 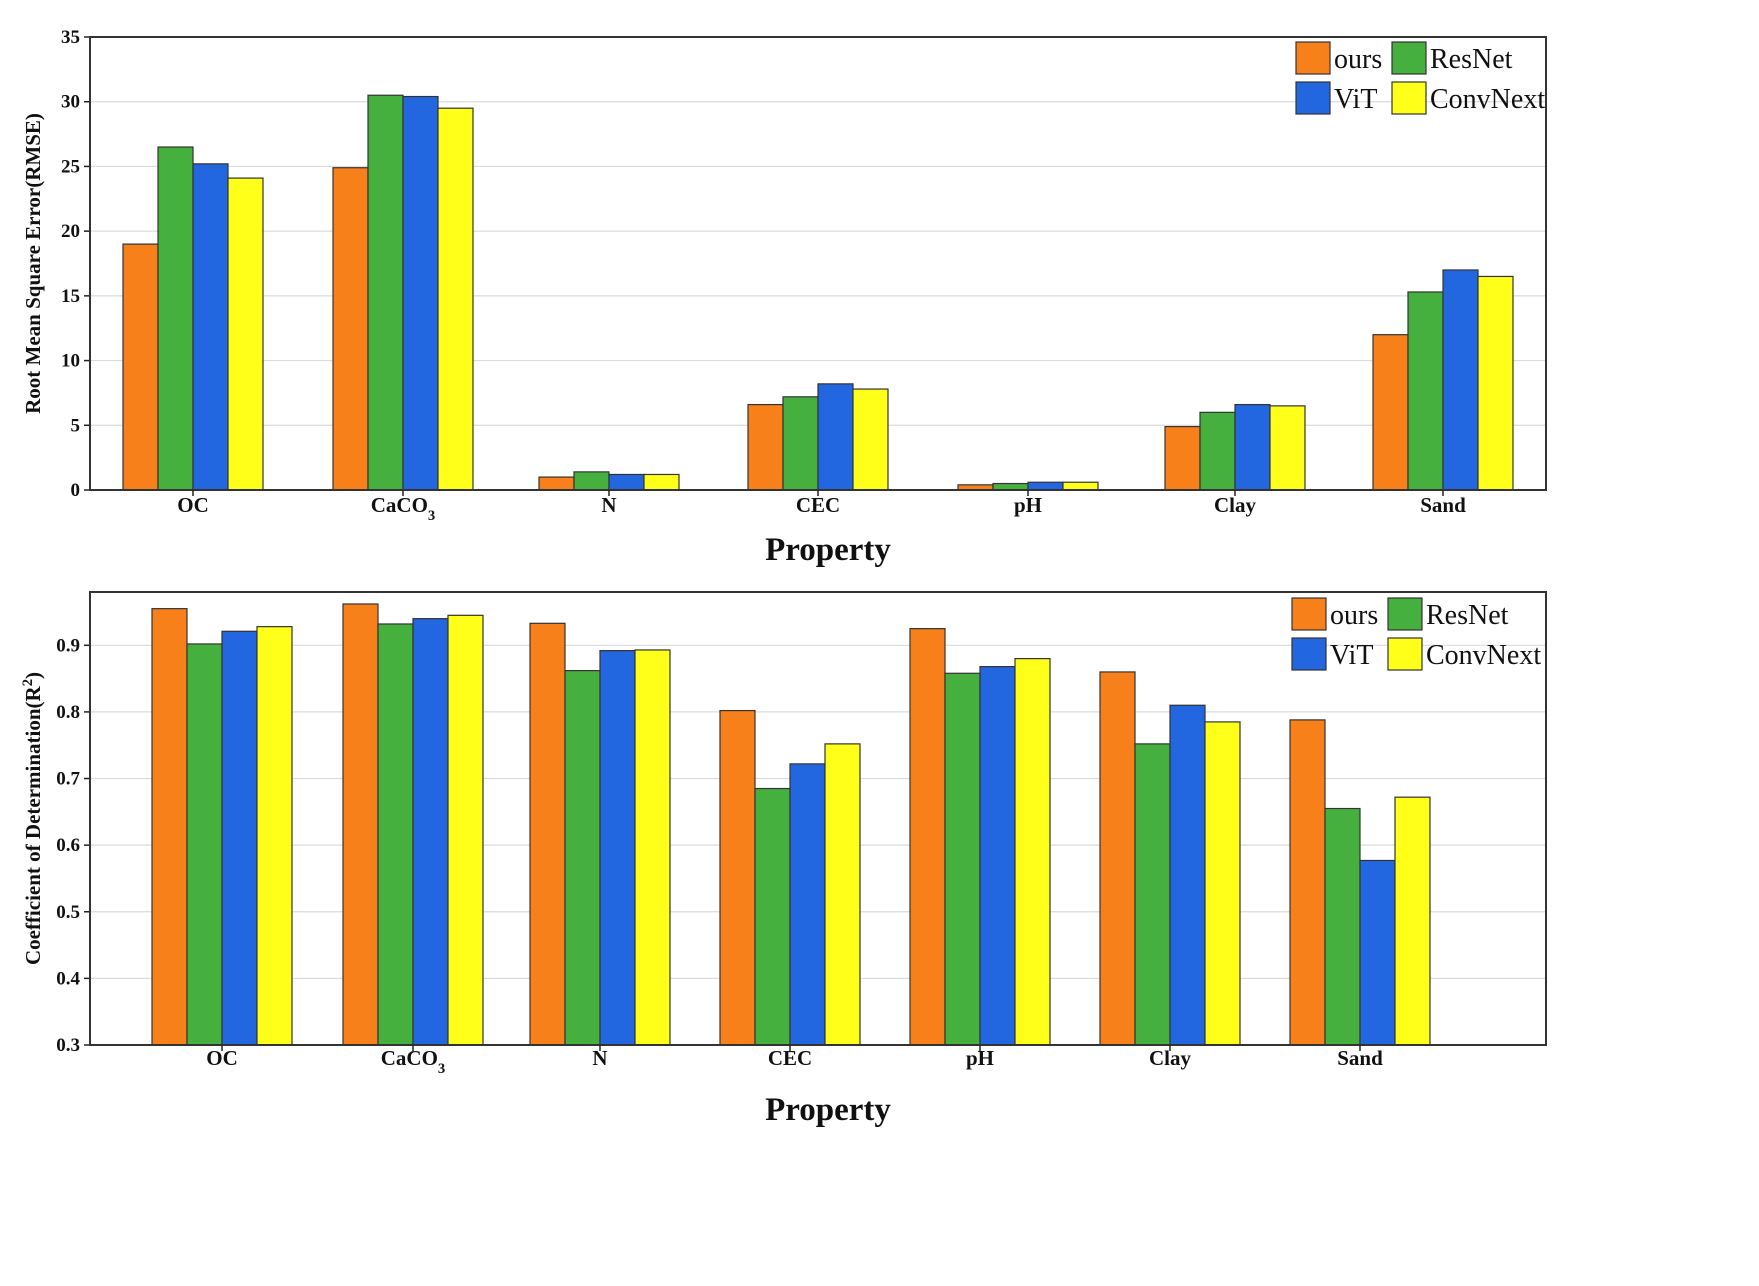 I want to click on y-tick-label: 25, so click(x=70, y=166).